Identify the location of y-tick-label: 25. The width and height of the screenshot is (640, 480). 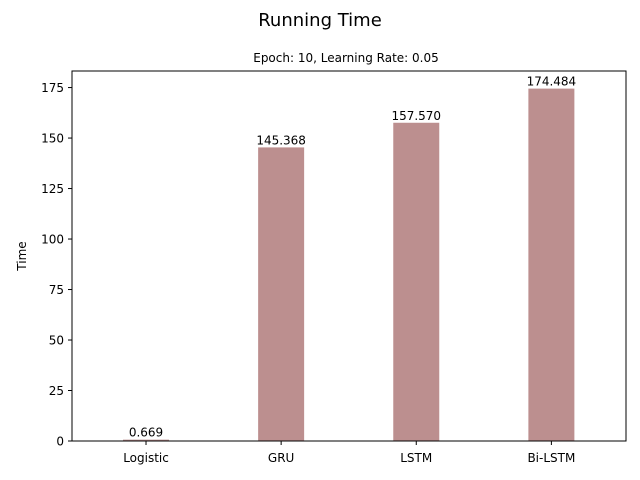
(56, 391).